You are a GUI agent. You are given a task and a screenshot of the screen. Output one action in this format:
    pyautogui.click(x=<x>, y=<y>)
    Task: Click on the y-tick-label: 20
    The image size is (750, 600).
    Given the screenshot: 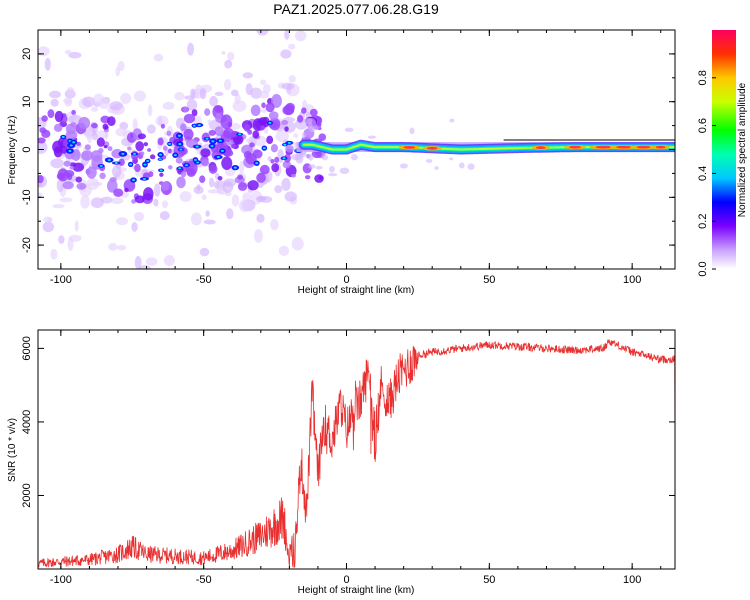 What is the action you would take?
    pyautogui.click(x=27, y=54)
    